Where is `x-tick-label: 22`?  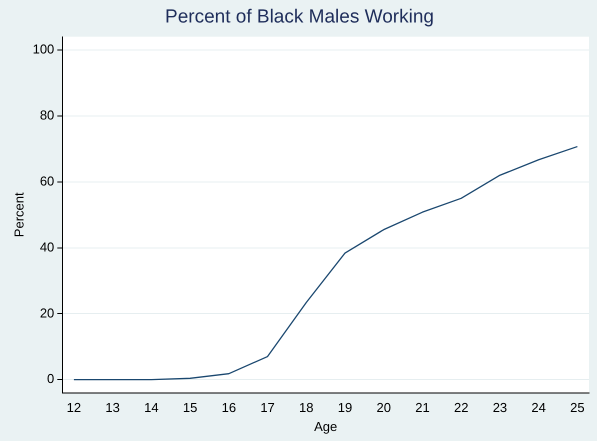 x-tick-label: 22 is located at coordinates (461, 408).